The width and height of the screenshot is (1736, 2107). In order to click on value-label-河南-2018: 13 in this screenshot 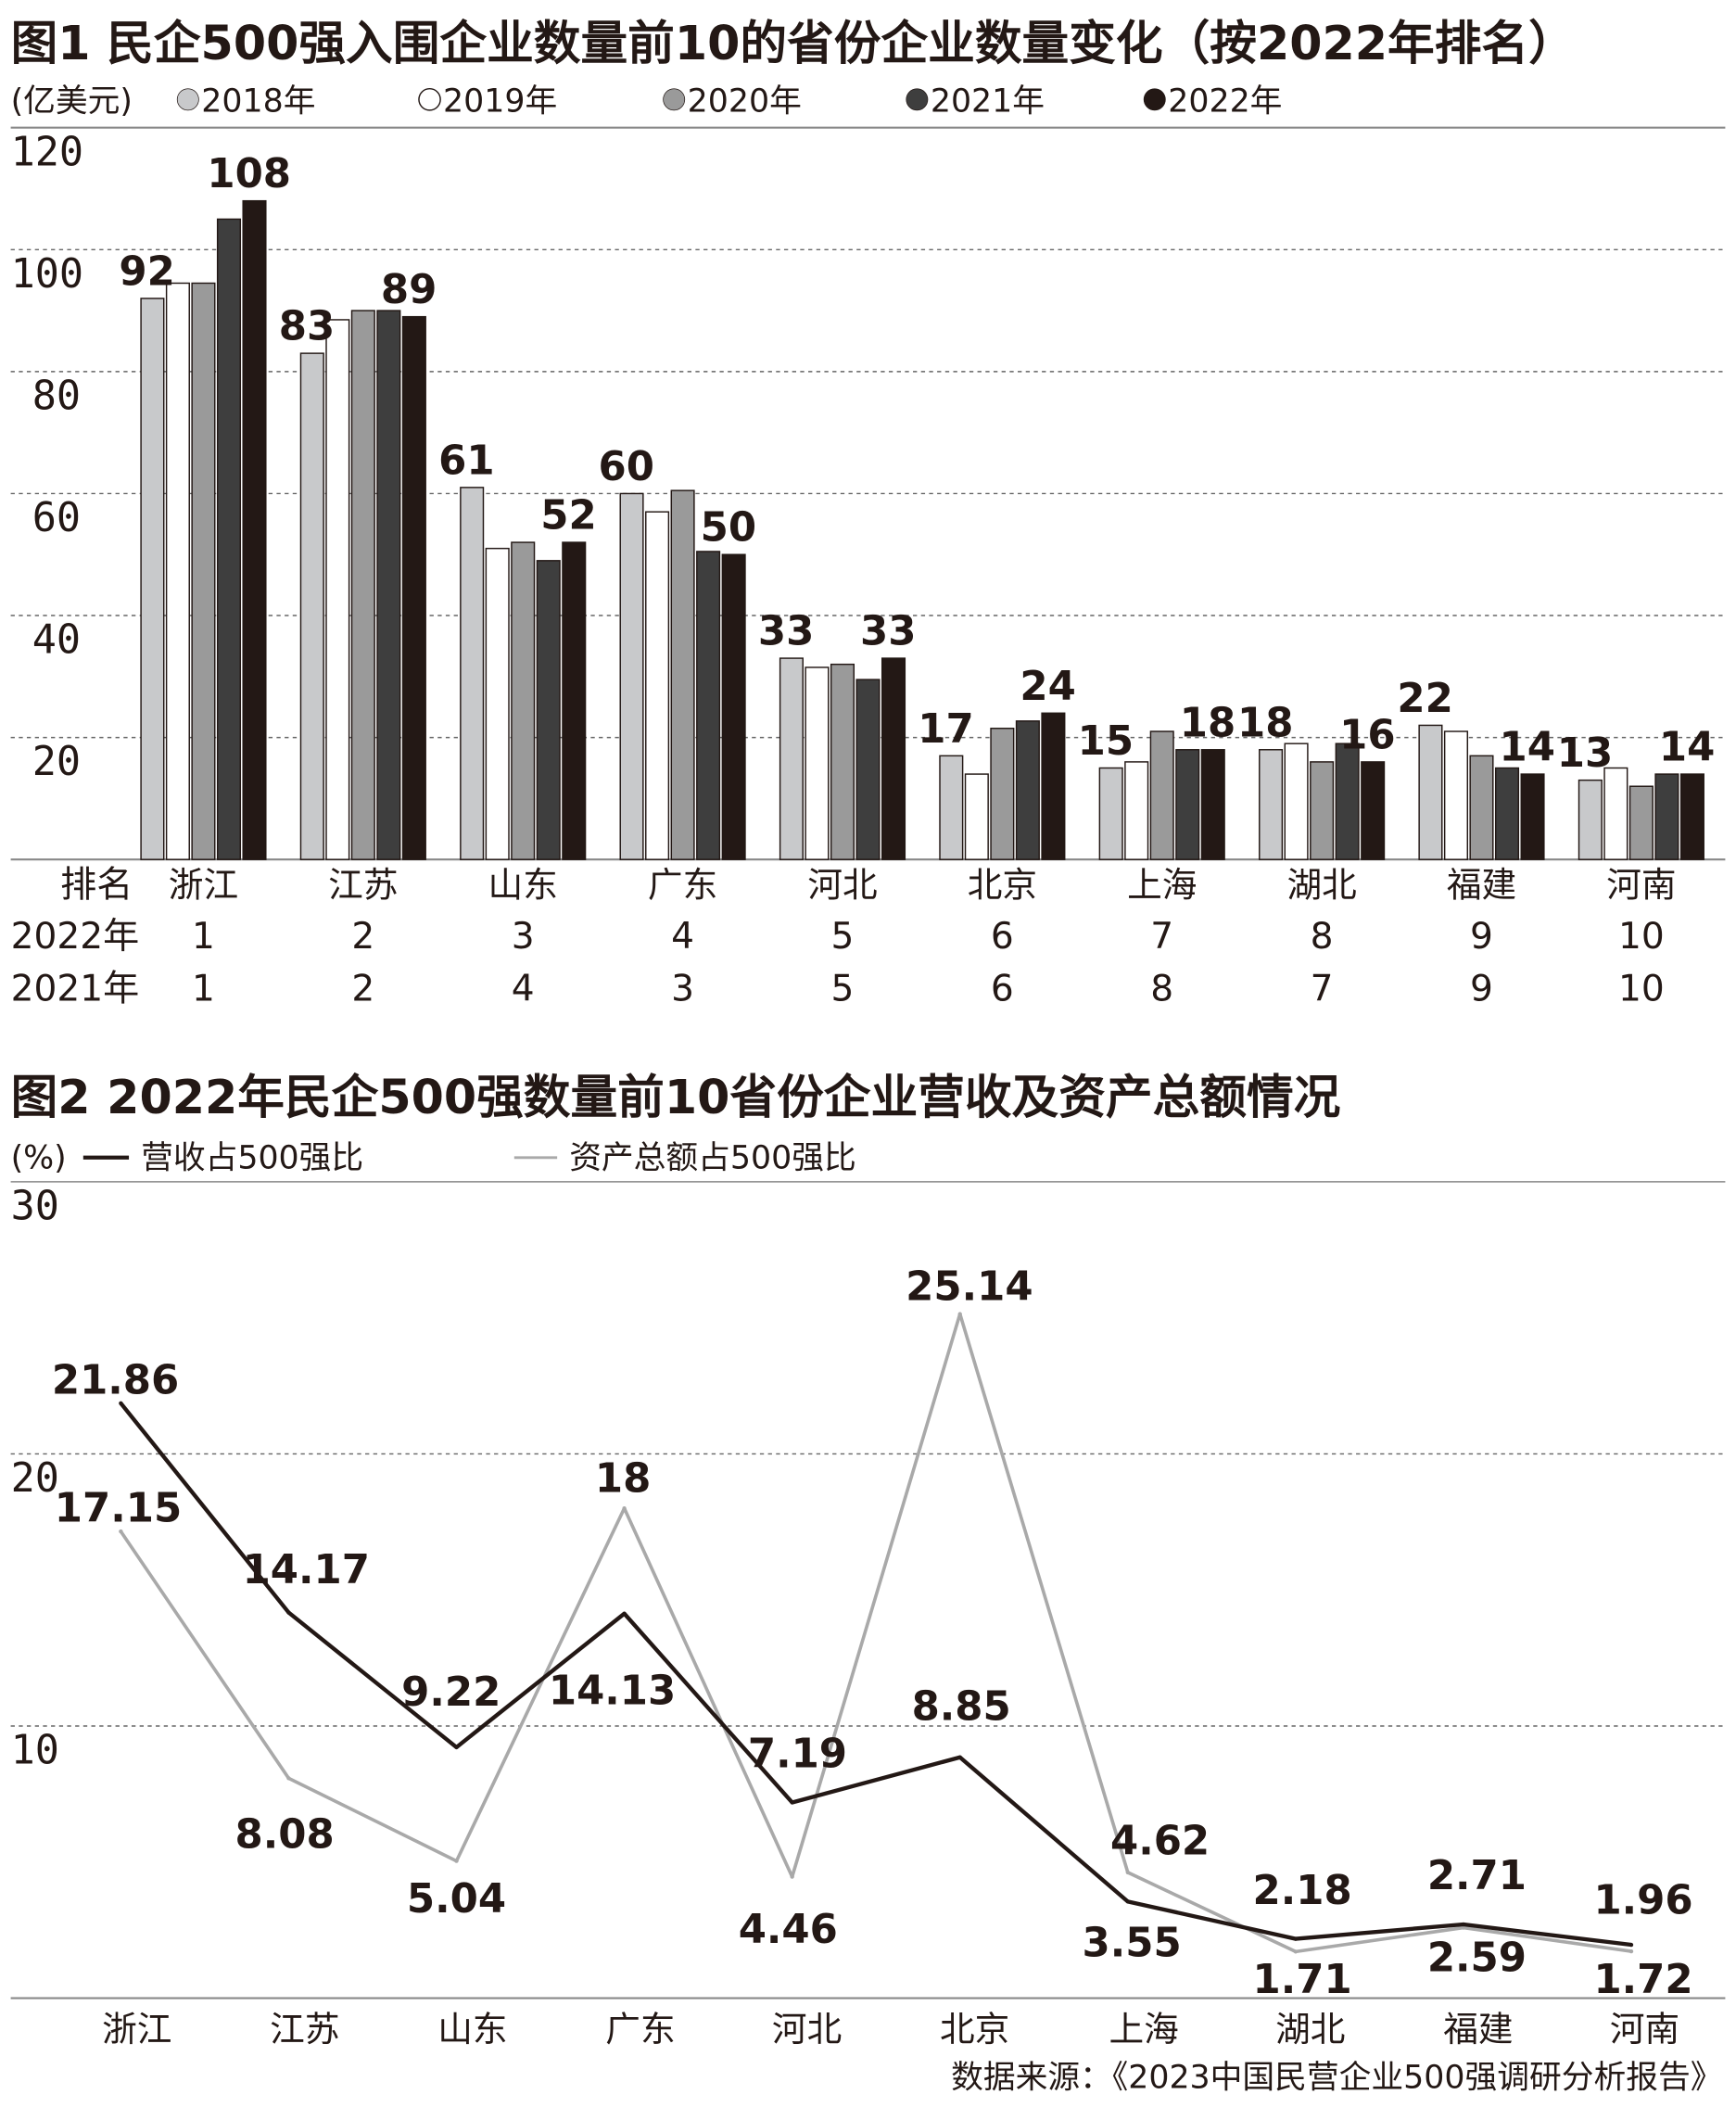, I will do `click(1585, 754)`.